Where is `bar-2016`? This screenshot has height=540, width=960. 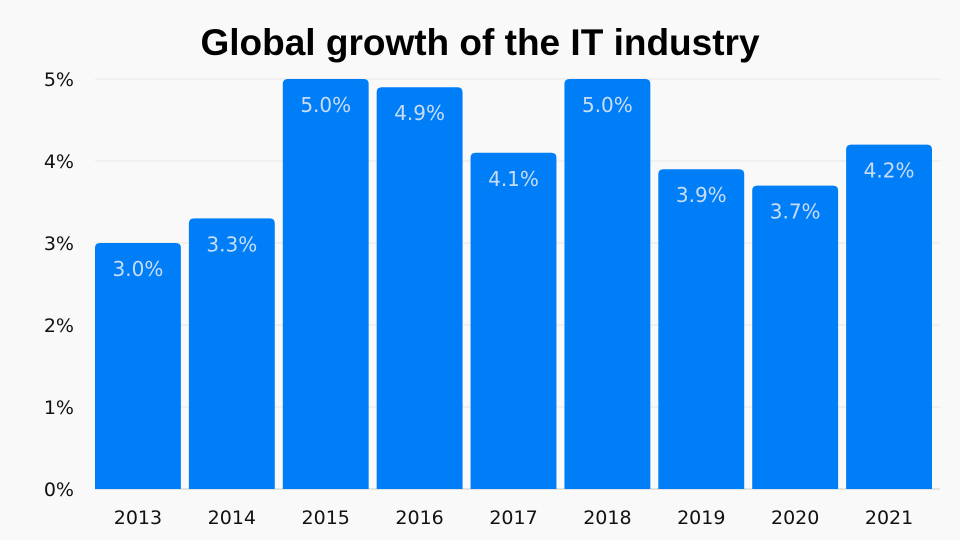 bar-2016 is located at coordinates (419, 288).